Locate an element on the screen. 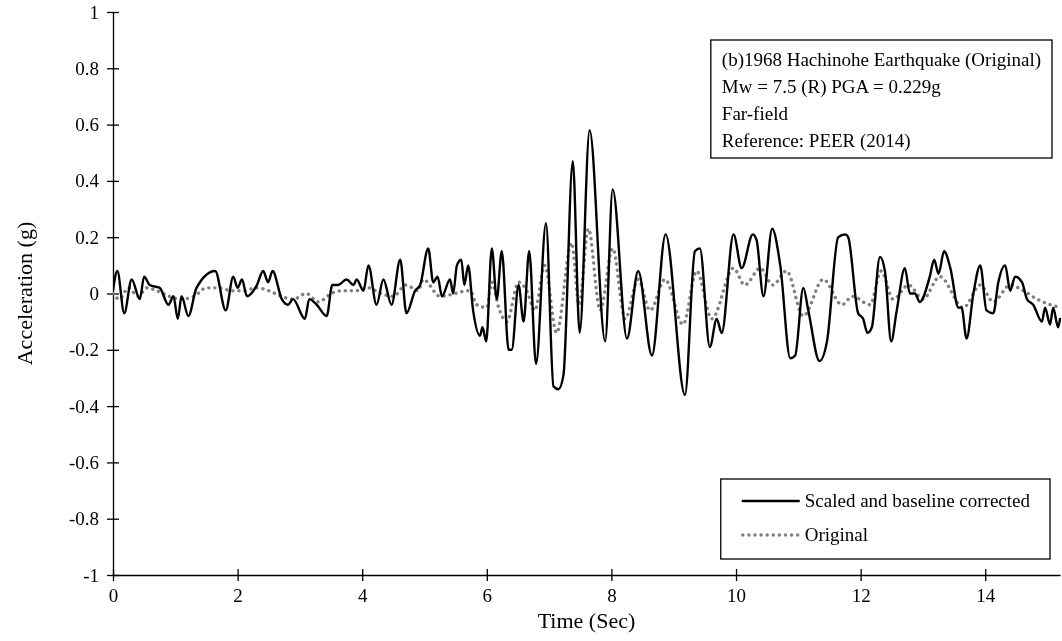  annotation: Far-field is located at coordinates (755, 113).